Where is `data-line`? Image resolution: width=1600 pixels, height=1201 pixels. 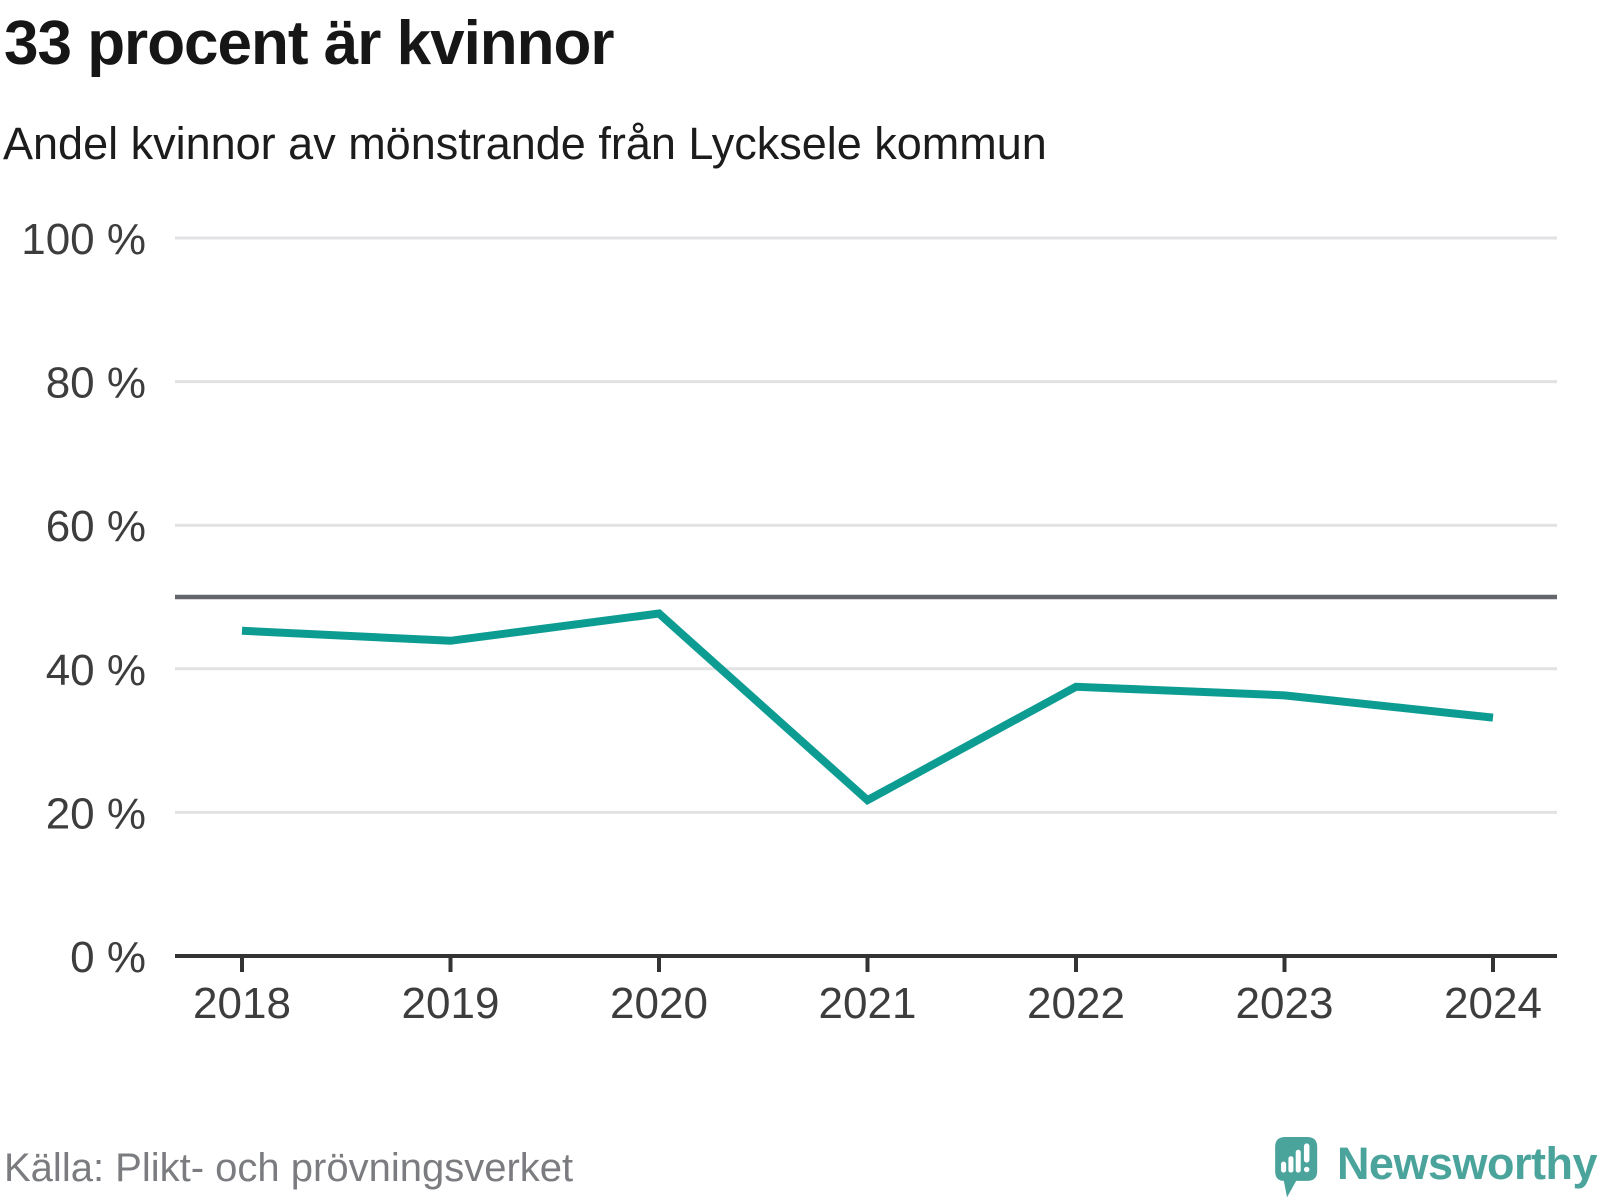
data-line is located at coordinates (867, 707).